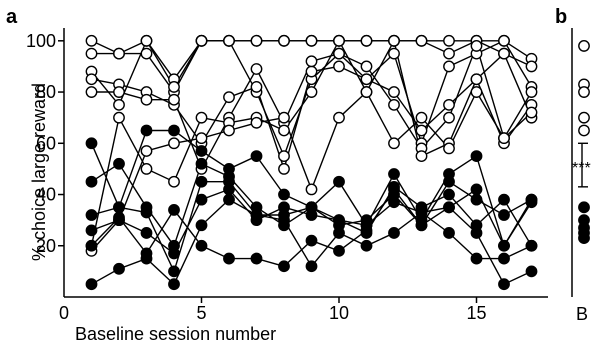  Describe the element at coordinates (581, 162) in the screenshot. I see `plot-area-b: ***` at that location.